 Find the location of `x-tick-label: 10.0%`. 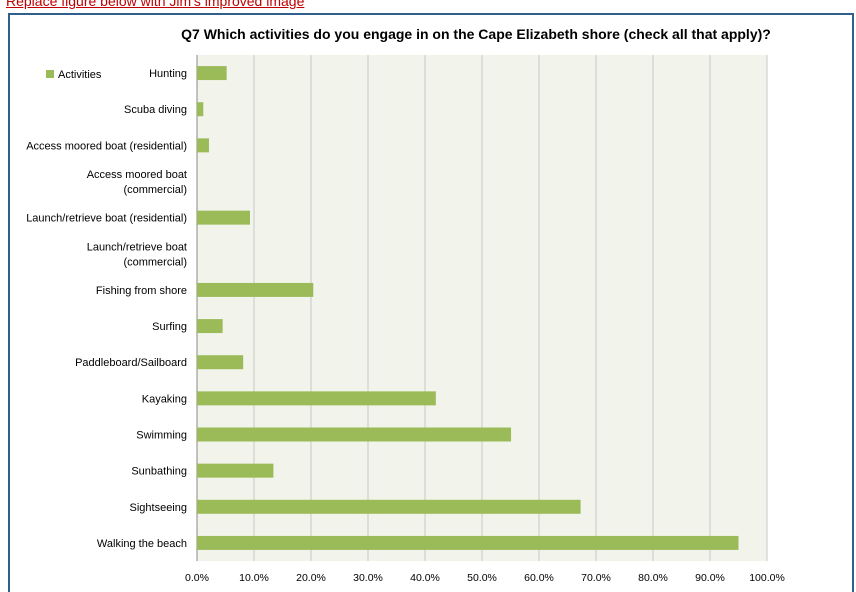

x-tick-label: 10.0% is located at coordinates (254, 578).